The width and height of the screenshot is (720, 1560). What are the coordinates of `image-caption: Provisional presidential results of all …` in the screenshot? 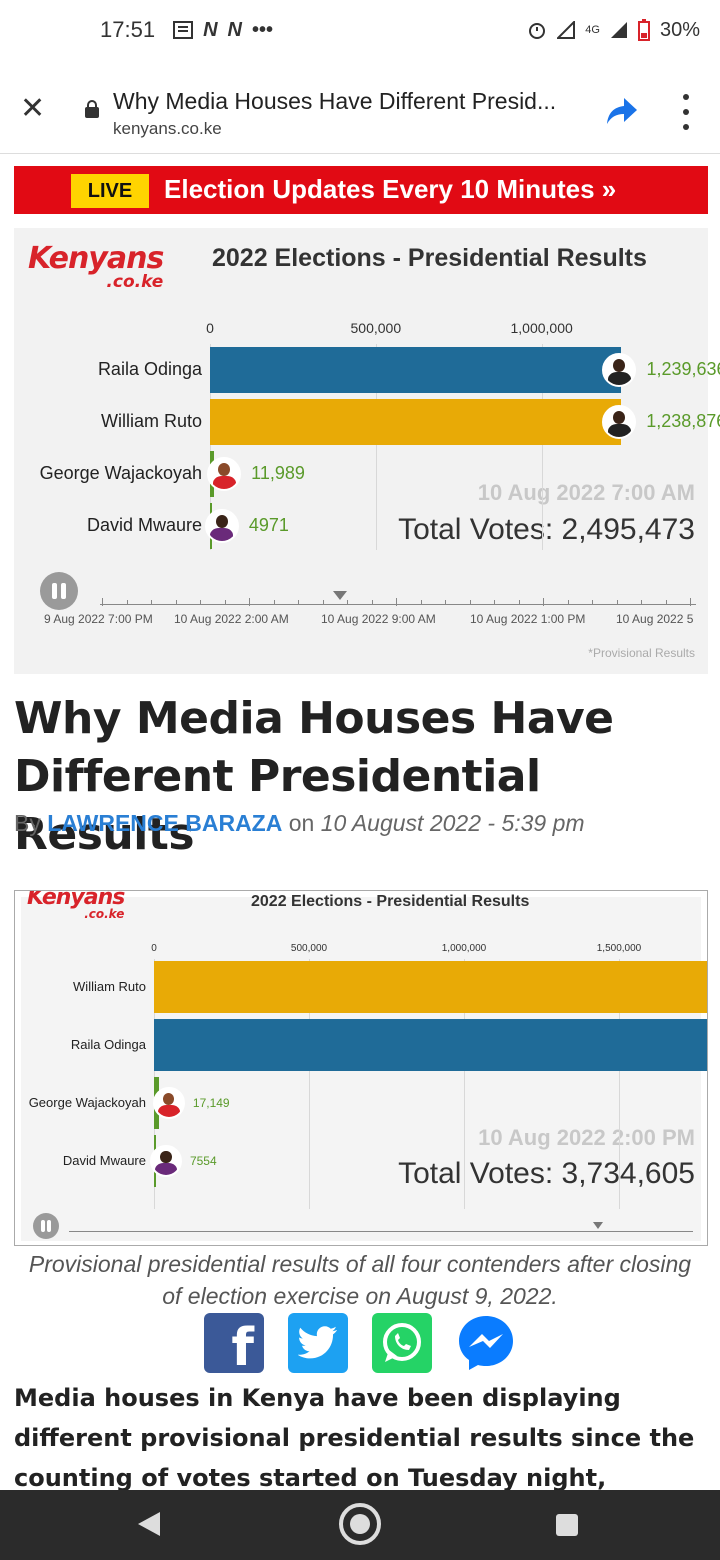 It's located at (360, 1280).